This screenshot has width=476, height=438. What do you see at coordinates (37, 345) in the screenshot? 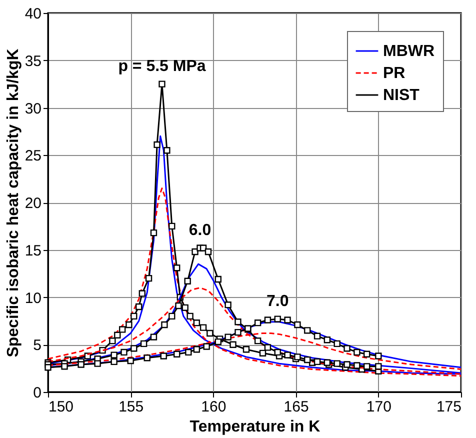
I see `y-tick-label: 5` at bounding box center [37, 345].